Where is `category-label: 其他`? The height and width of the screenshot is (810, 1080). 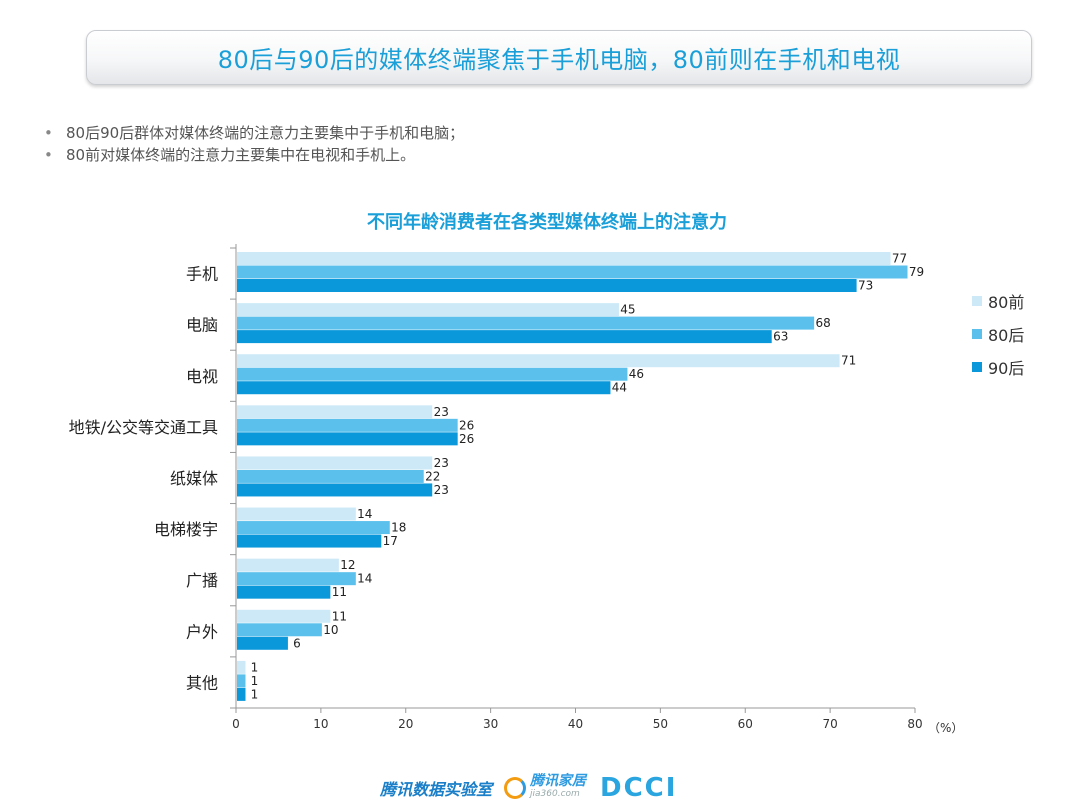
category-label: 其他 is located at coordinates (202, 682).